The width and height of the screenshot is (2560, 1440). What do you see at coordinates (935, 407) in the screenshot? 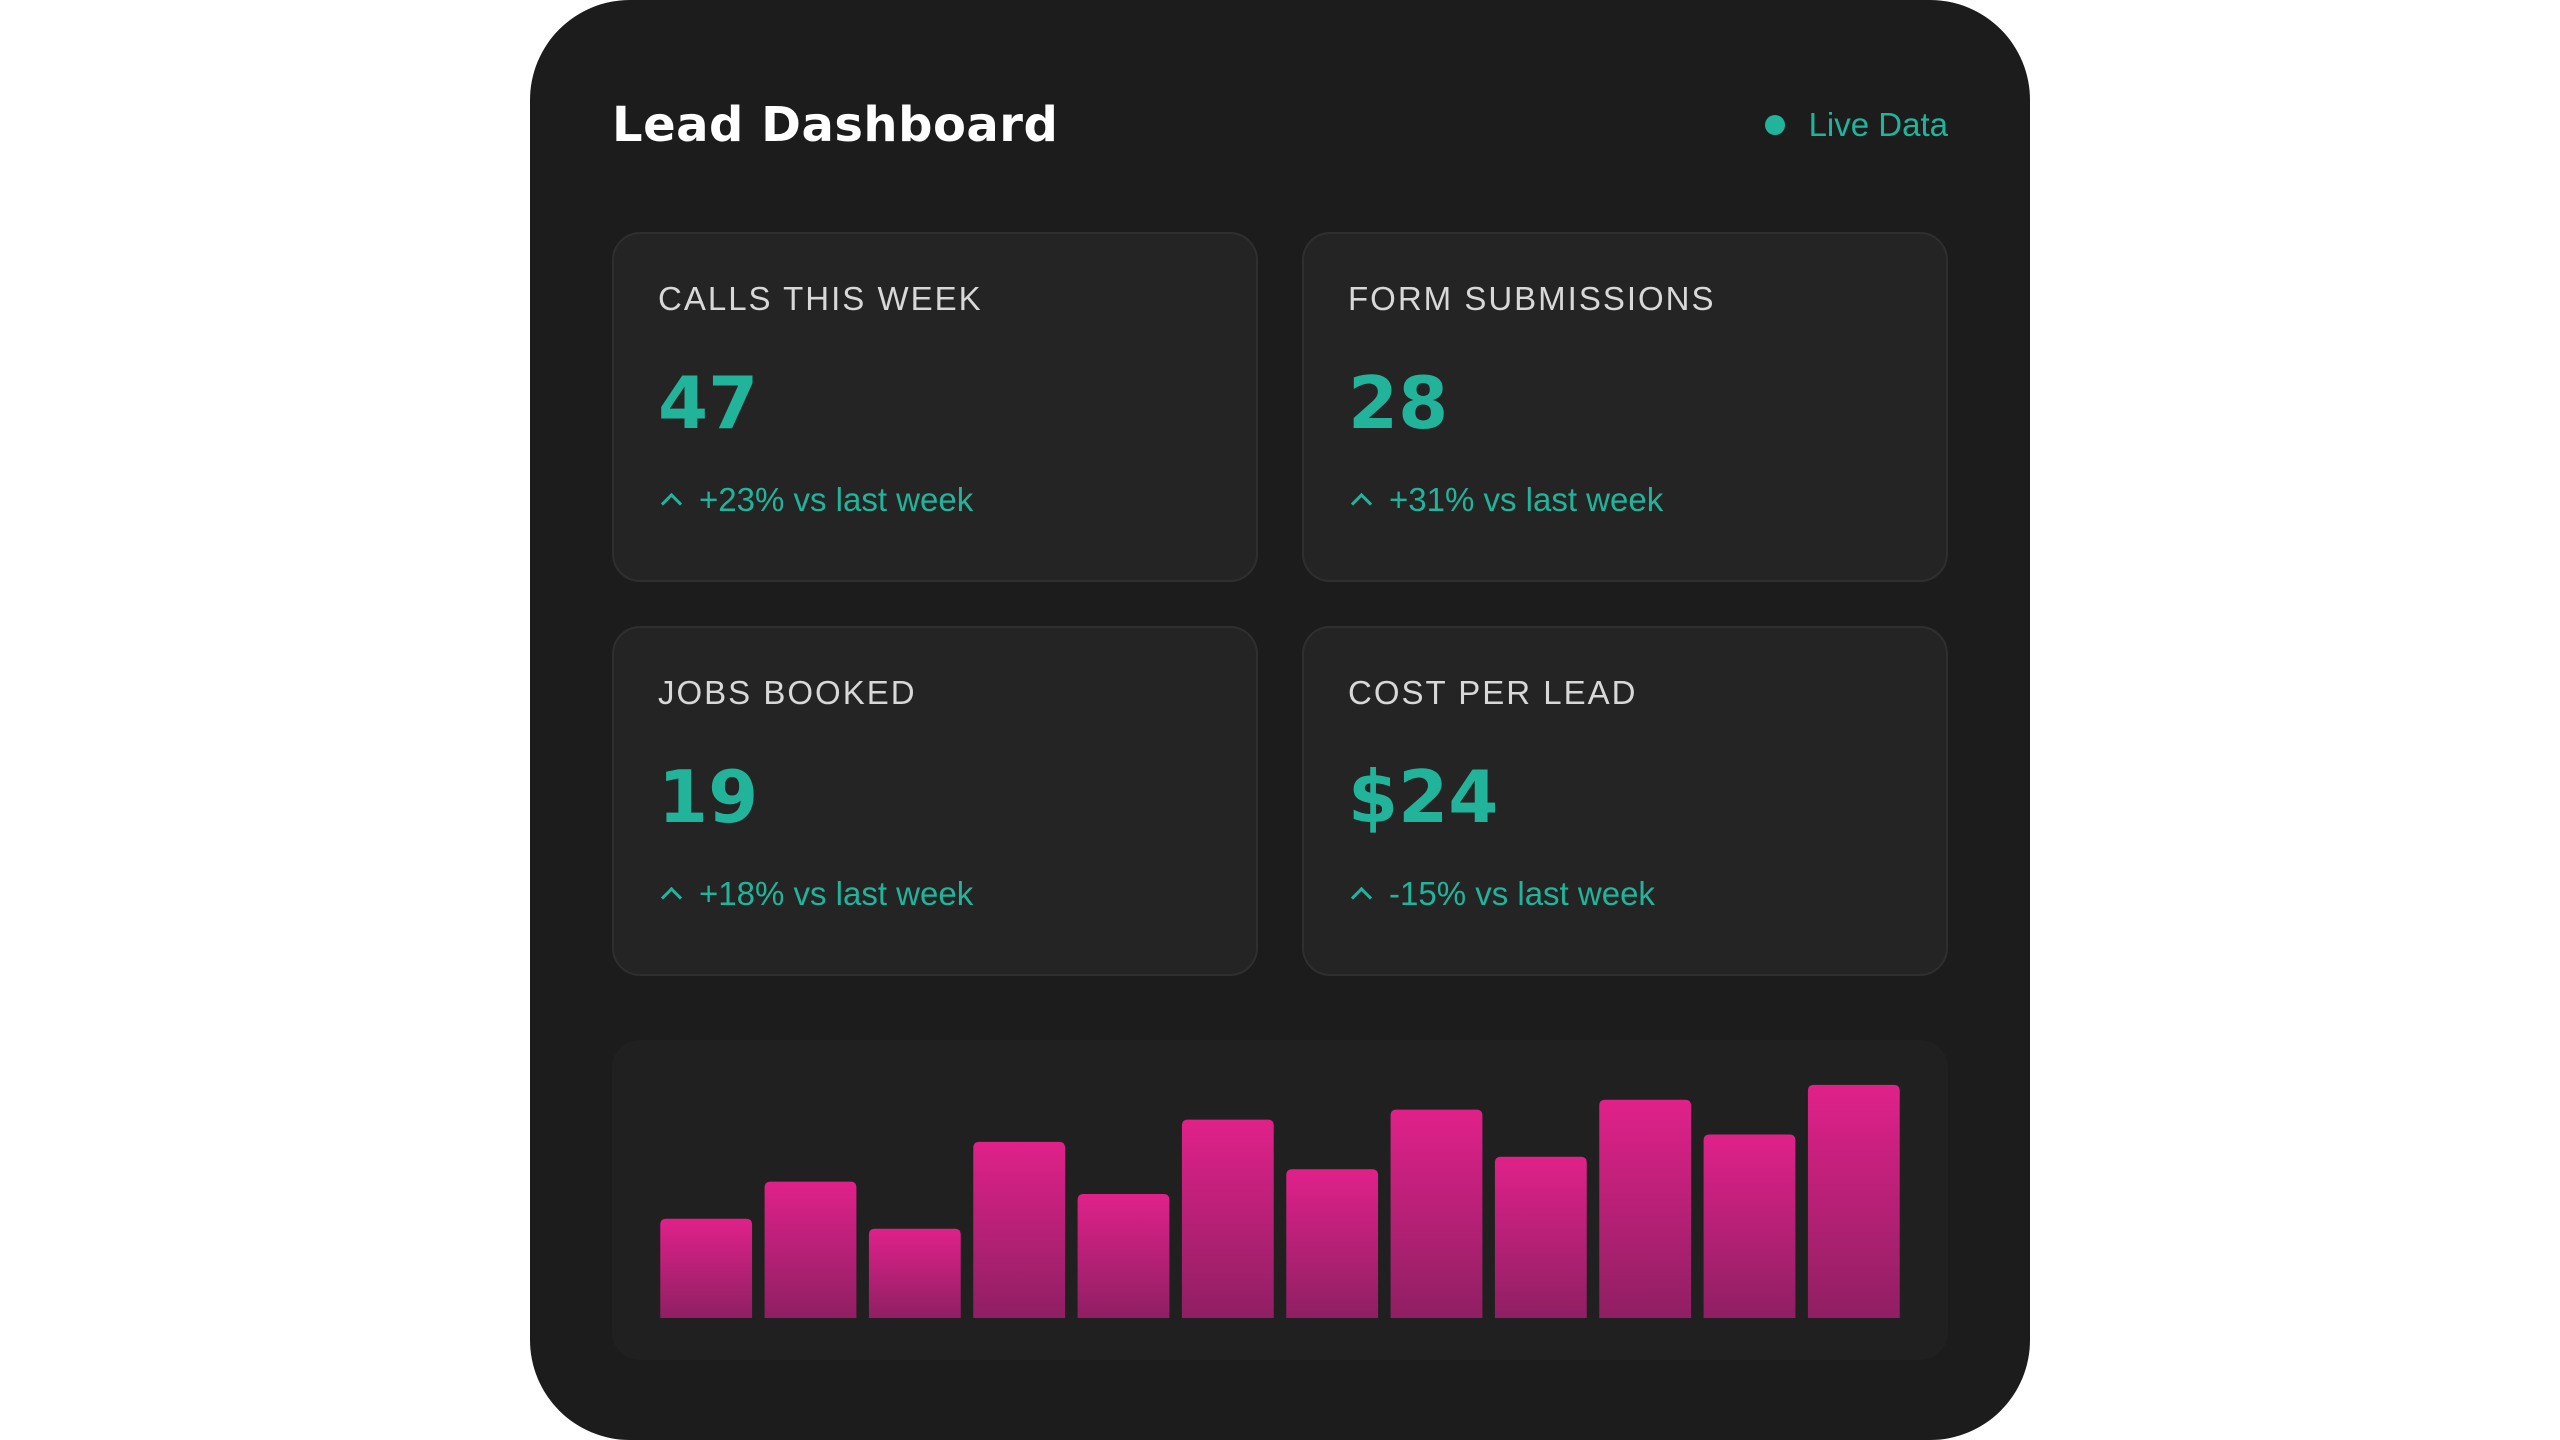
I see `metric-card-calls: CALLS THIS WEEK 47 +23% vs last week` at bounding box center [935, 407].